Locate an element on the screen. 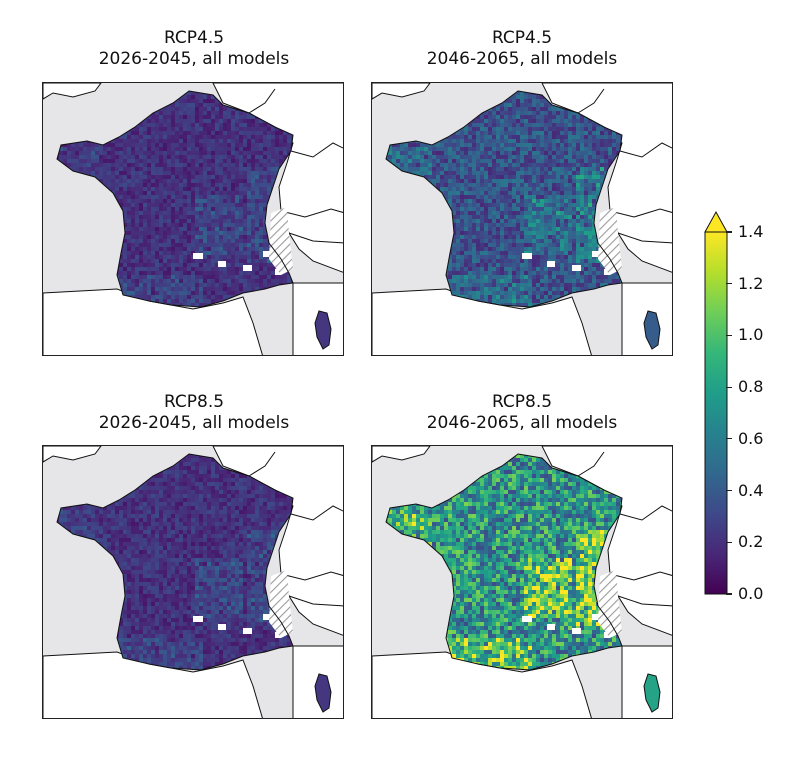 Image resolution: width=800 pixels, height=762 pixels. colorbar-gradient is located at coordinates (716, 413).